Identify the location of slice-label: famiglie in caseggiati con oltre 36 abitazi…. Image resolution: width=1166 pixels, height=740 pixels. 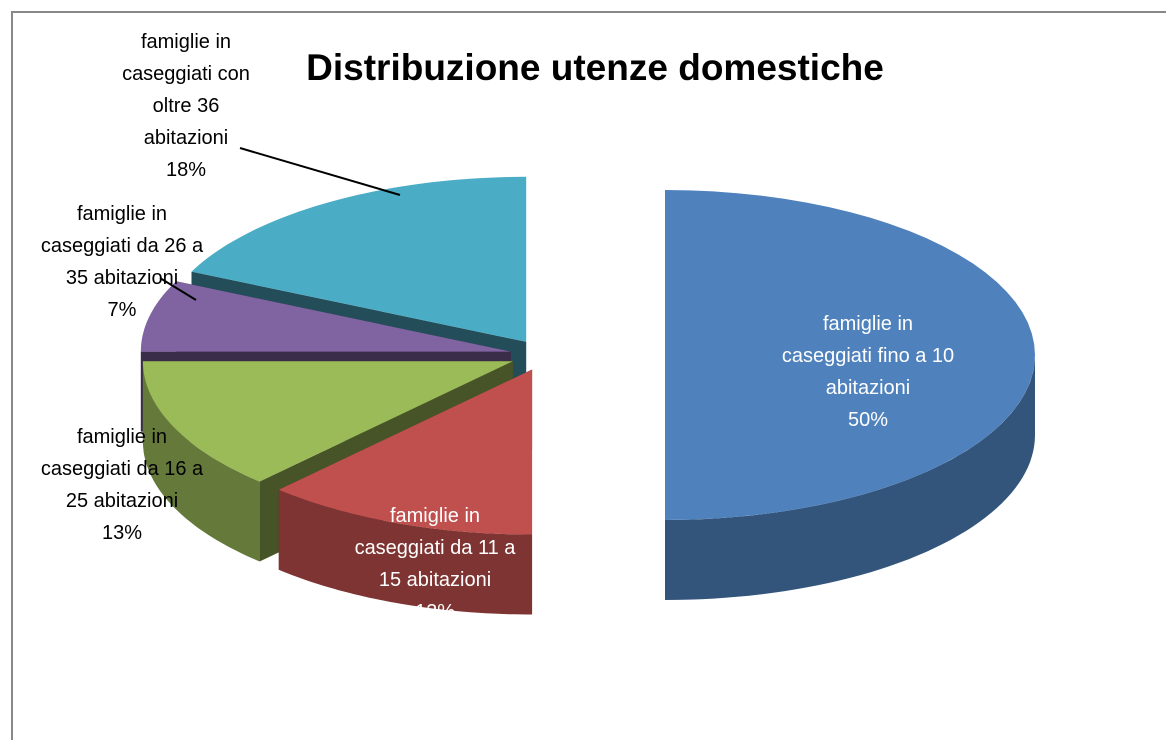
(186, 90).